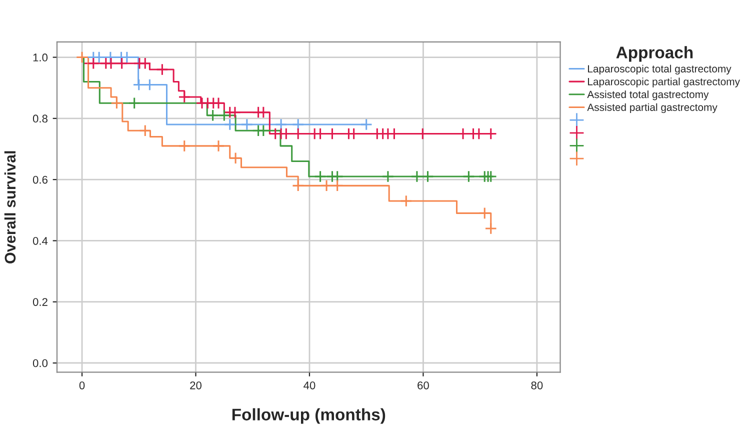 This screenshot has width=750, height=442. Describe the element at coordinates (10, 207) in the screenshot. I see `y-axis-title: Overall survival` at that location.